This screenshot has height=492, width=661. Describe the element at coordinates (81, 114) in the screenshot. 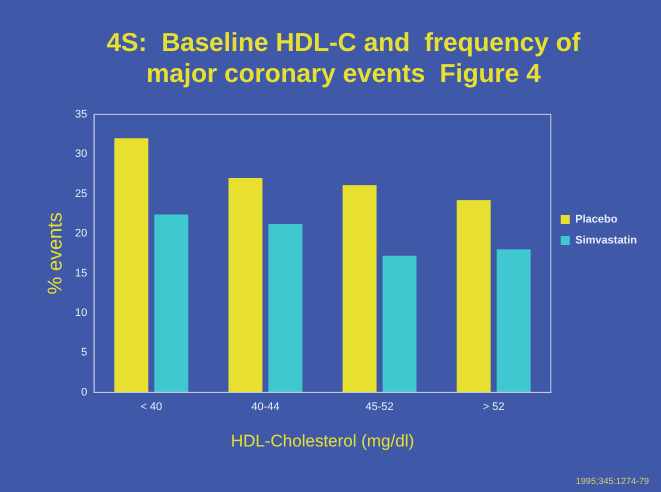

I see `y-tick-label: 35` at that location.